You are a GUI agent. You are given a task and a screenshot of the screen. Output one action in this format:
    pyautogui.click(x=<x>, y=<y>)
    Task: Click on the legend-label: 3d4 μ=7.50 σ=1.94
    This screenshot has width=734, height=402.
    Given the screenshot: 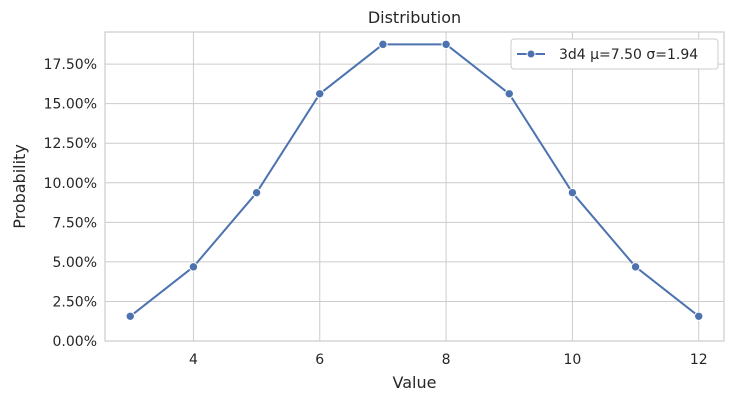 What is the action you would take?
    pyautogui.click(x=628, y=55)
    